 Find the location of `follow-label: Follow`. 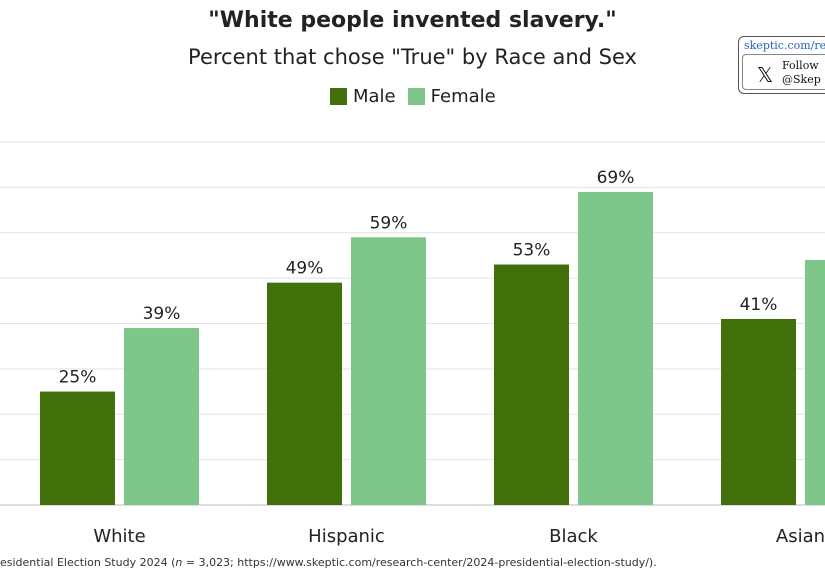

follow-label: Follow is located at coordinates (800, 65).